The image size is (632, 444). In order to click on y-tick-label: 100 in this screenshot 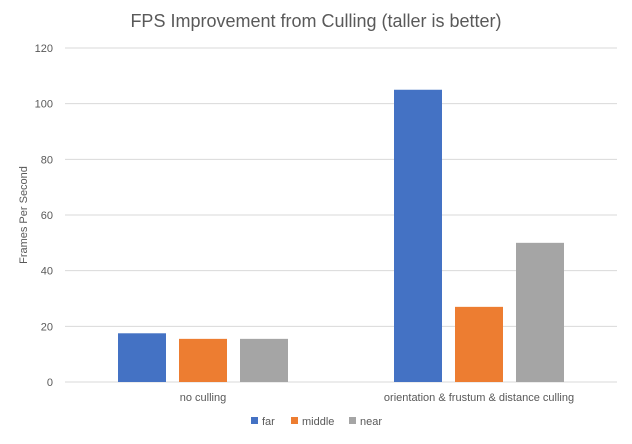, I will do `click(44, 105)`.